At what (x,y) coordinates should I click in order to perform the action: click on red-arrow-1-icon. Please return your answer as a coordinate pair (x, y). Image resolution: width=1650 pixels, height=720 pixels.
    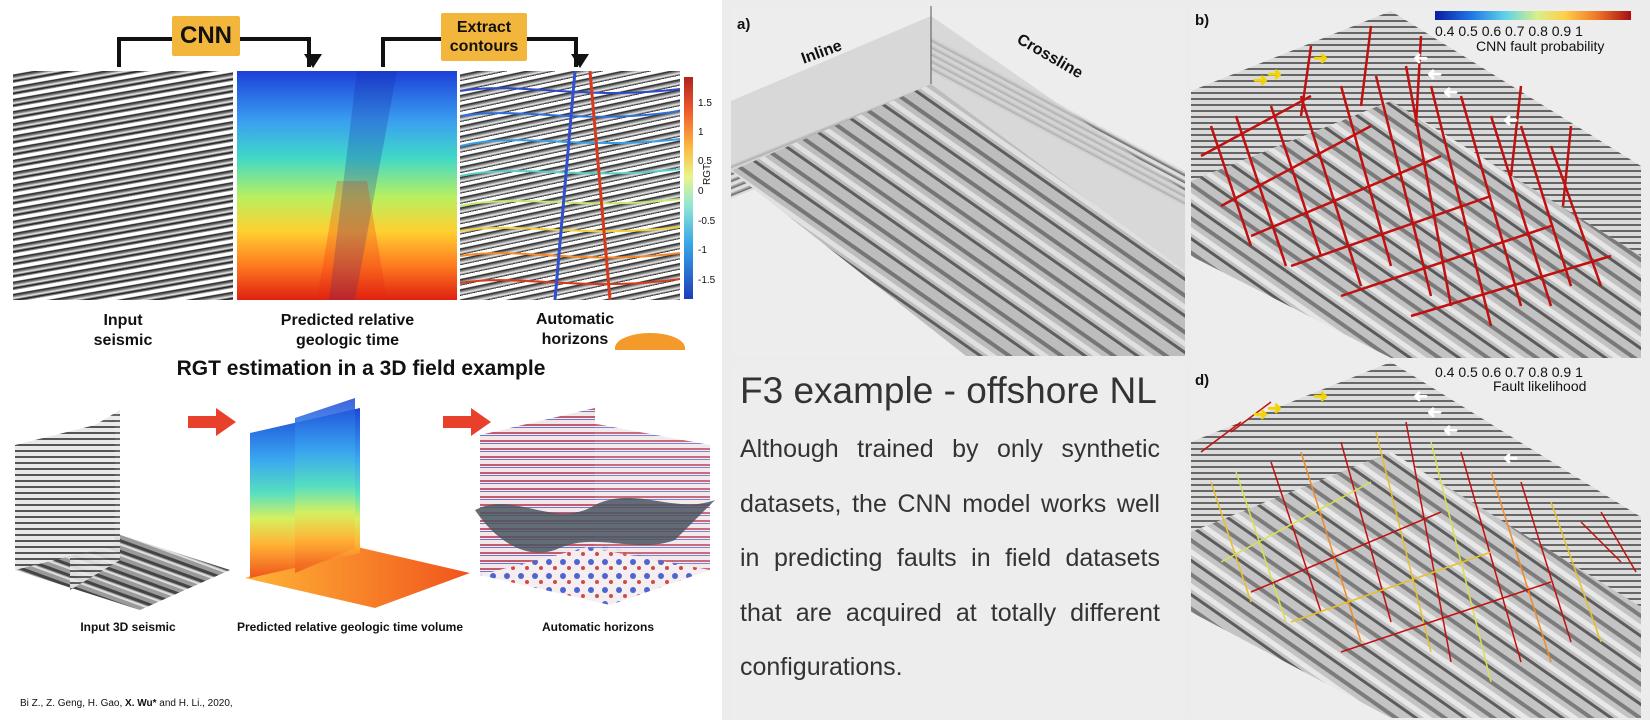
    Looking at the image, I should click on (212, 422).